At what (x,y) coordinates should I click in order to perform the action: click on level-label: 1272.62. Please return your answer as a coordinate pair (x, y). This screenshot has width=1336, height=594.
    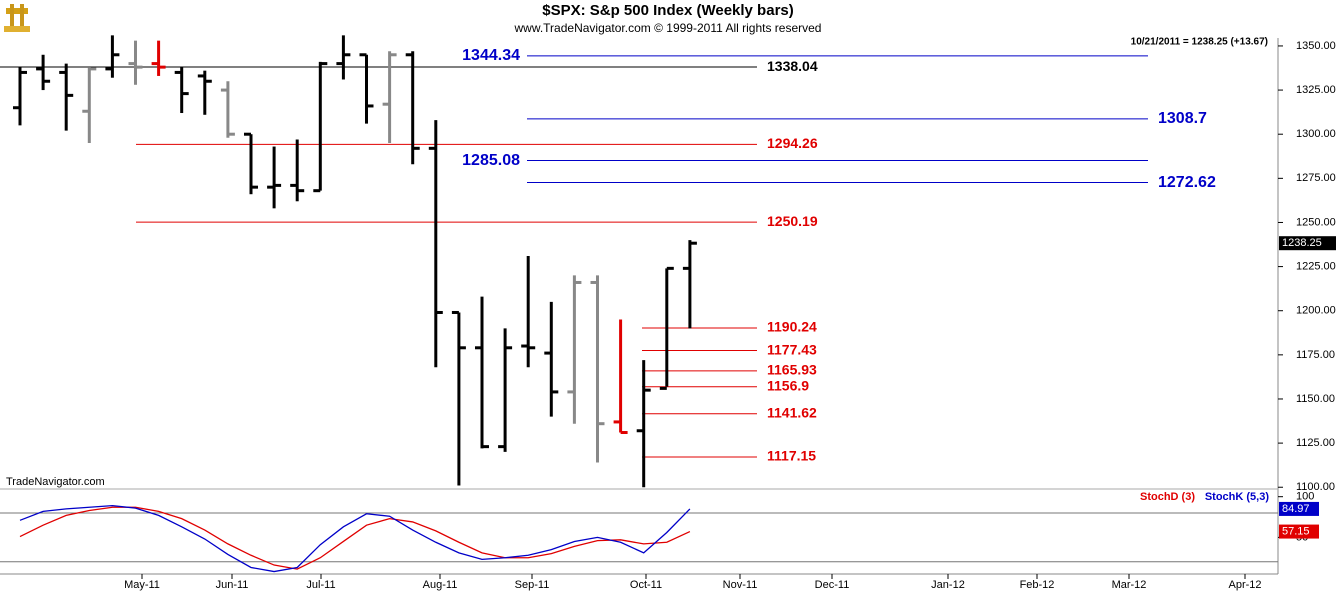
    Looking at the image, I should click on (1187, 182).